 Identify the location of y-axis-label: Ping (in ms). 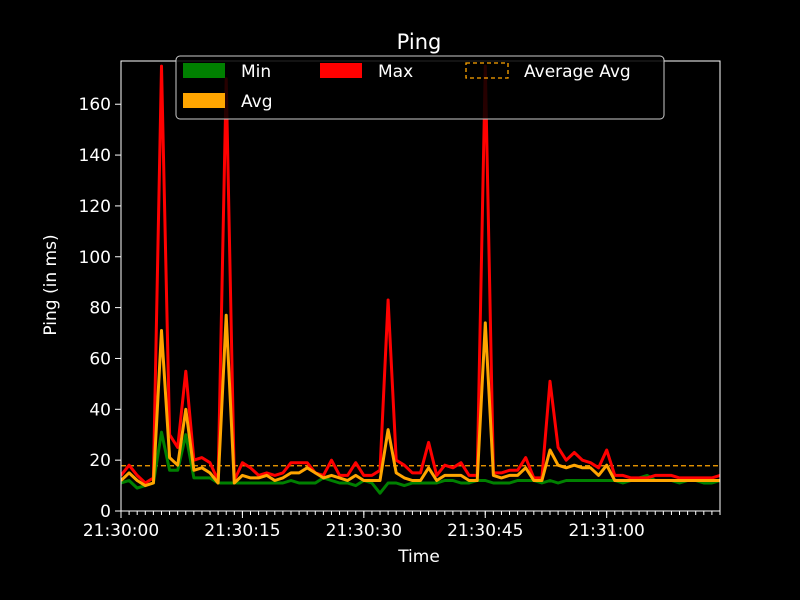
(51, 284).